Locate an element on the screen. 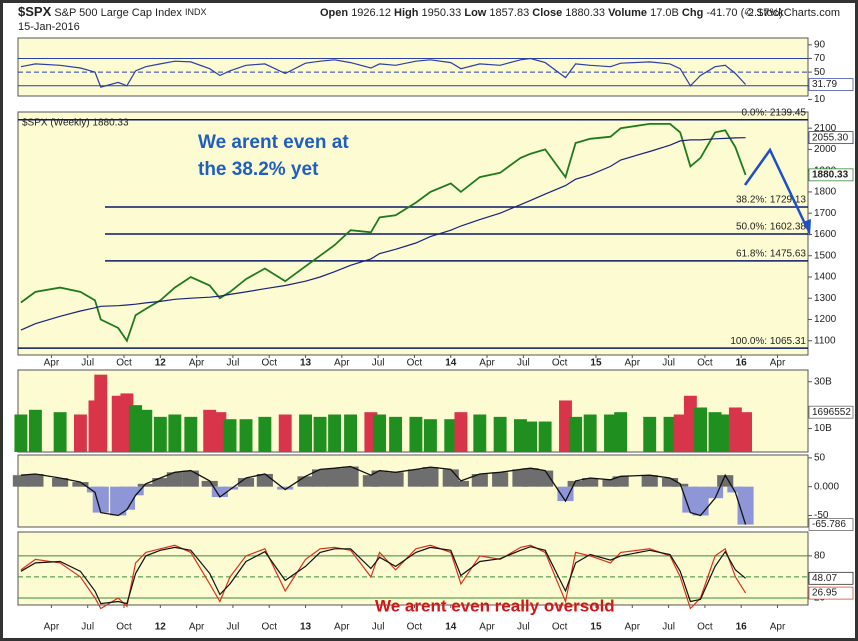 The height and width of the screenshot is (641, 858). exchange: INDX is located at coordinates (196, 12).